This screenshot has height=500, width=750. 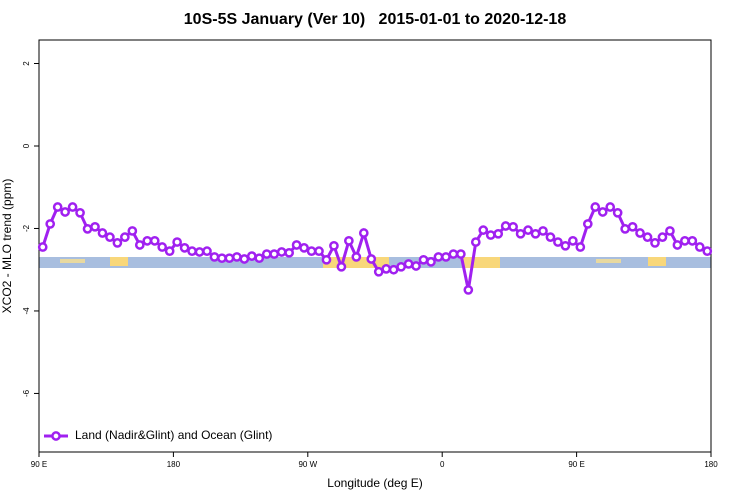 I want to click on y-tick-label: -6, so click(x=26, y=393).